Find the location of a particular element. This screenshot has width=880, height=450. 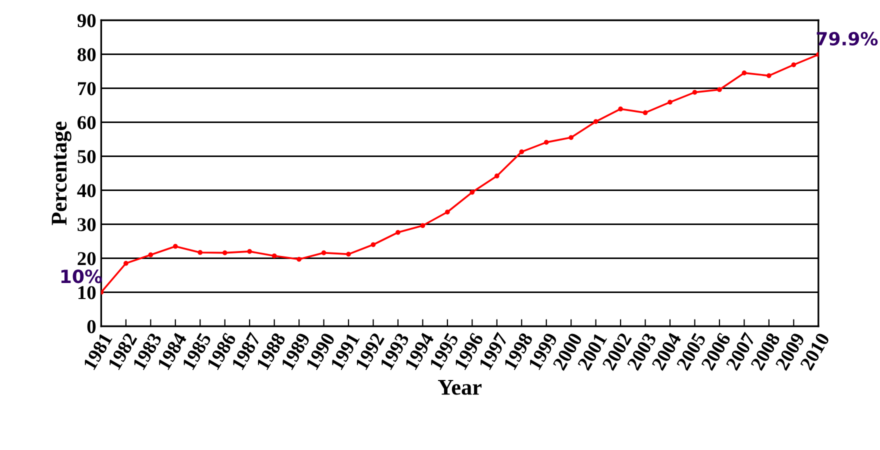

y-tick-label: 20 is located at coordinates (87, 259).